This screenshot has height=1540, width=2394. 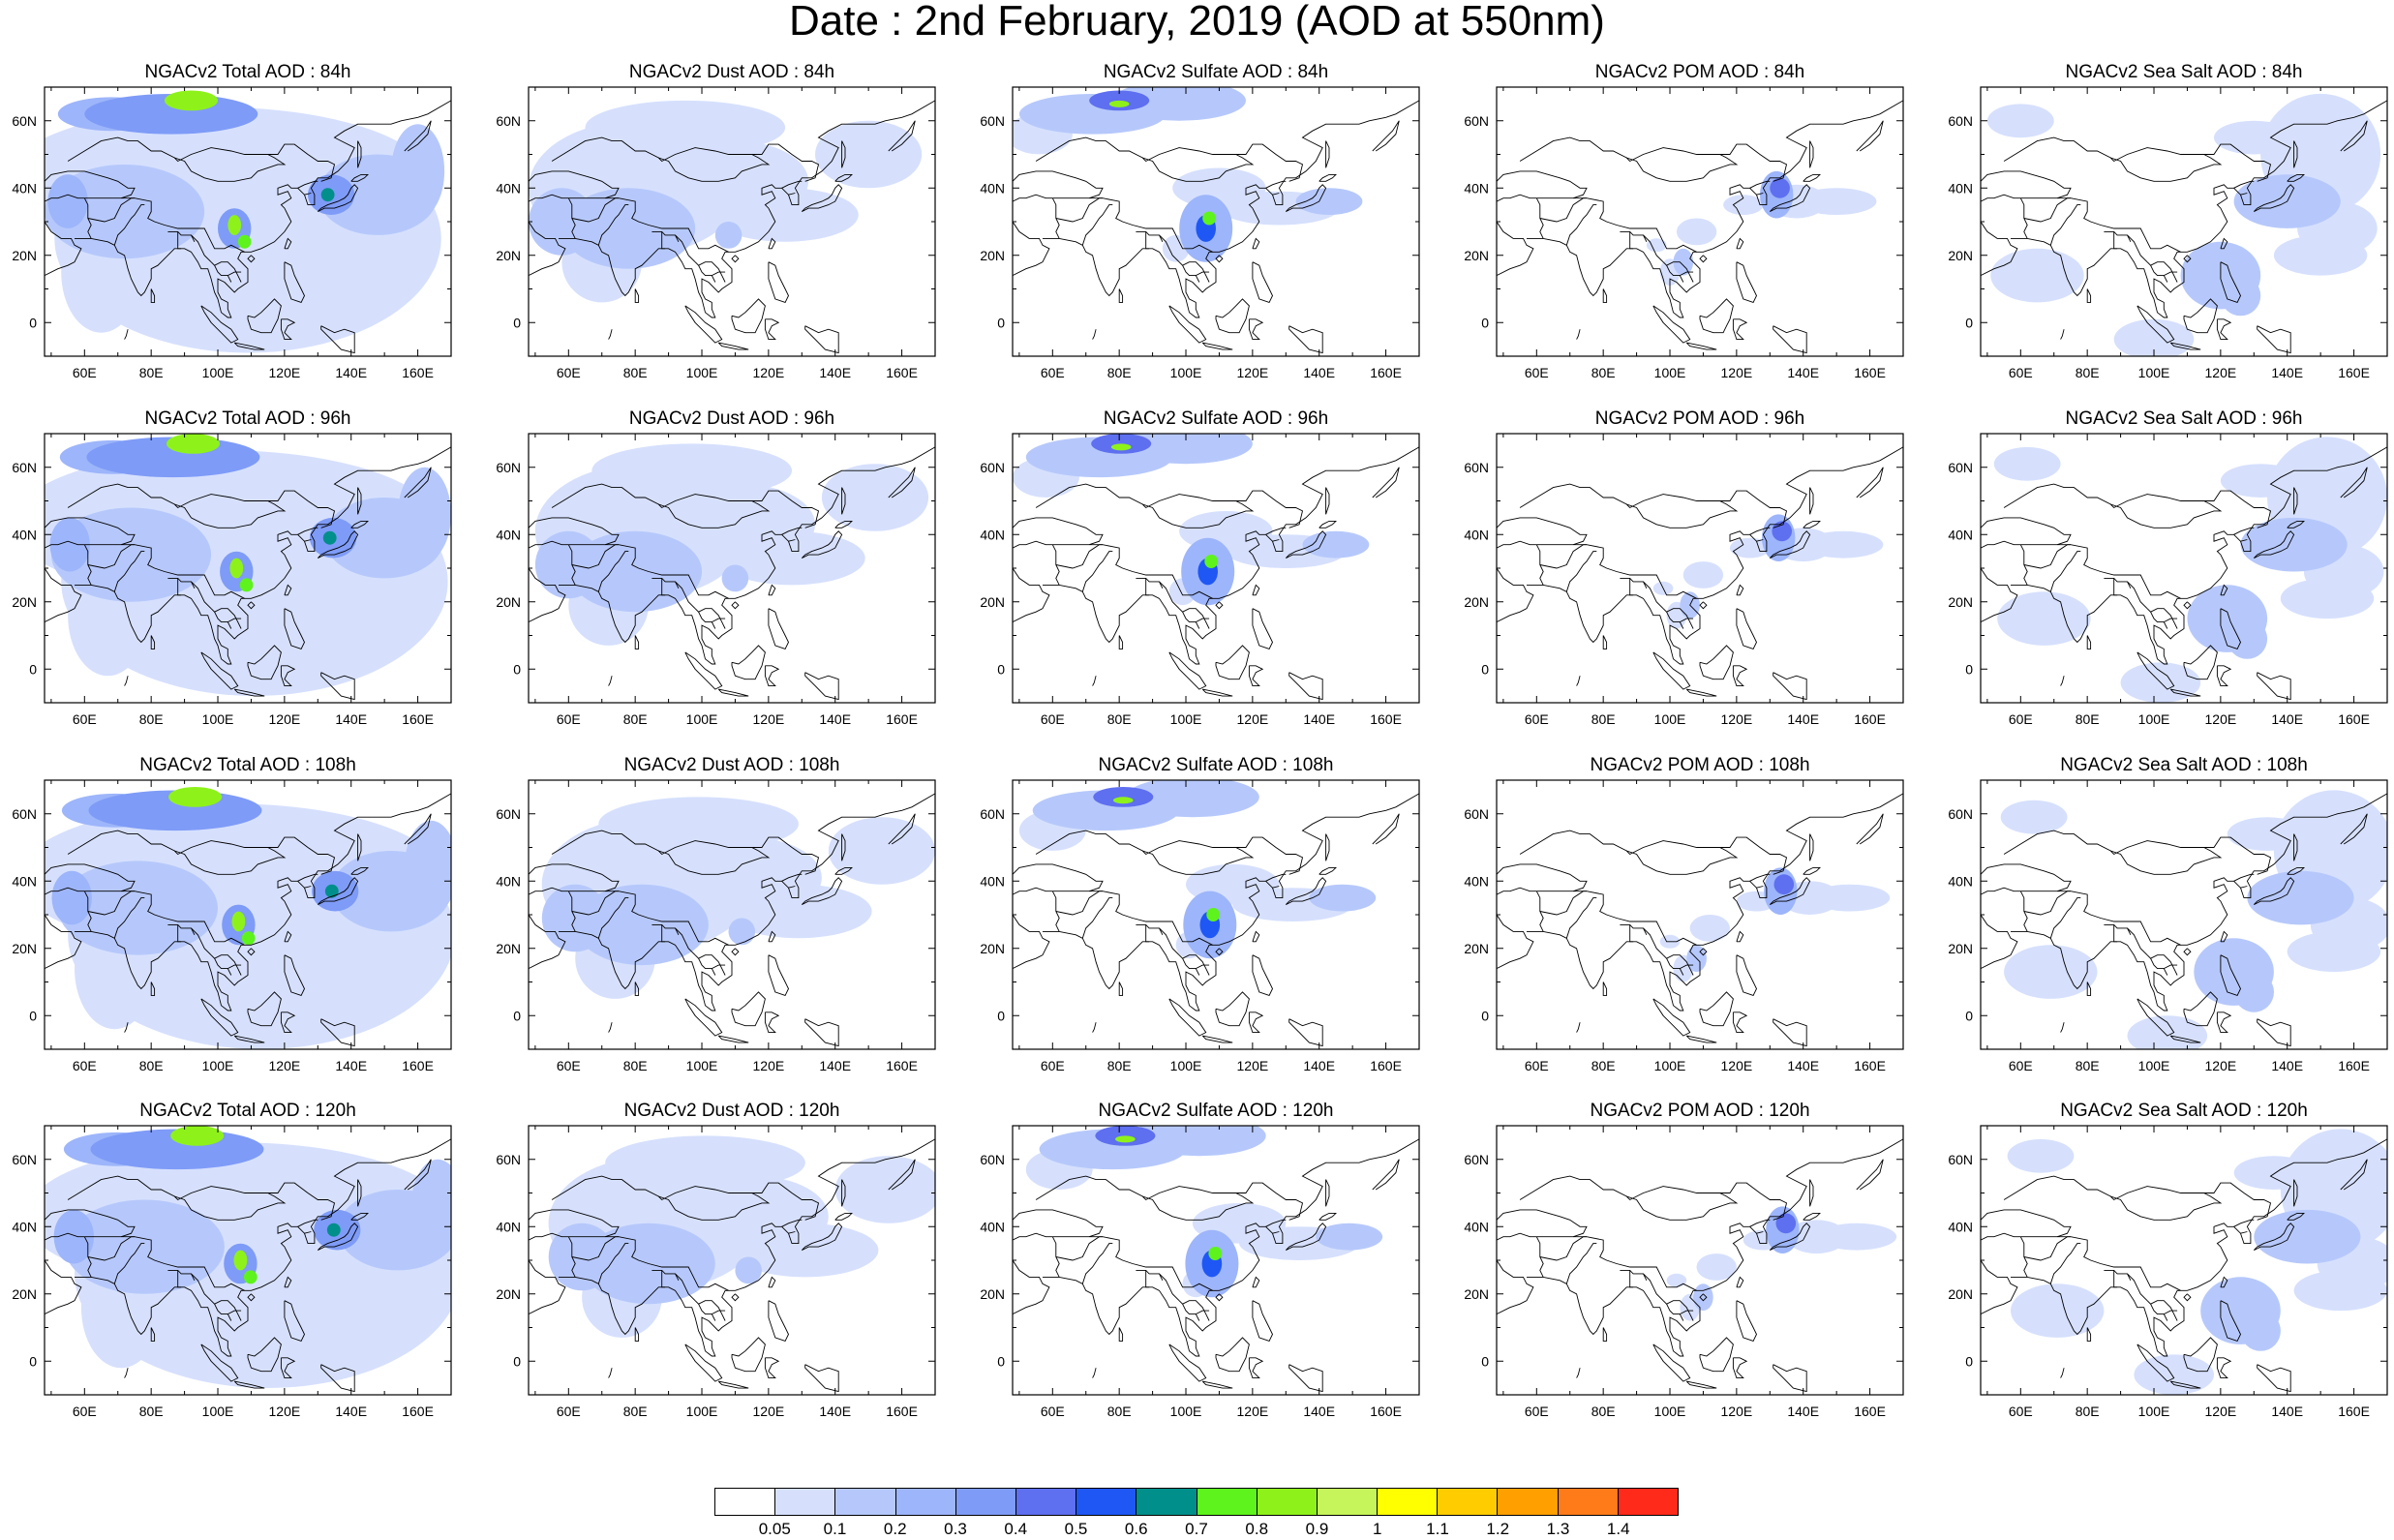 I want to click on colorbar-label: 0.6, so click(x=1136, y=1529).